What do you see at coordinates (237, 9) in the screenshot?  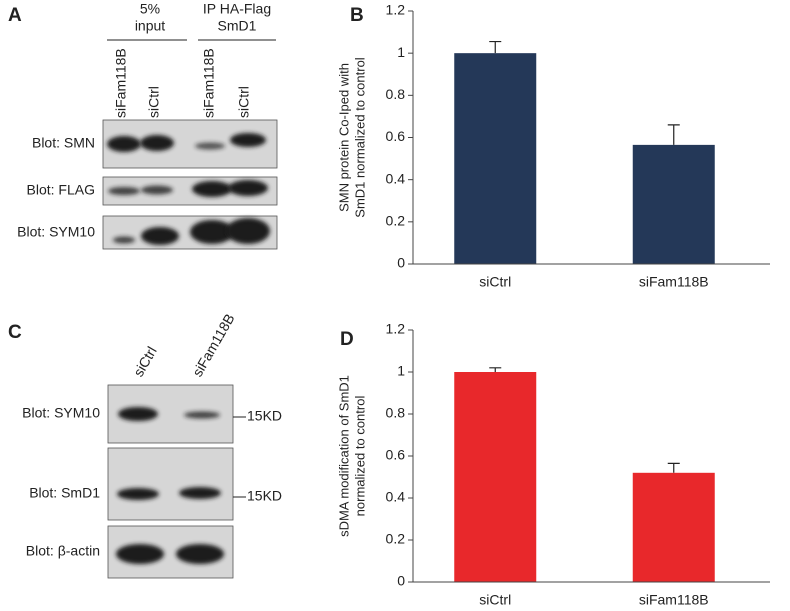 I see `group-label: IP HA-Flag` at bounding box center [237, 9].